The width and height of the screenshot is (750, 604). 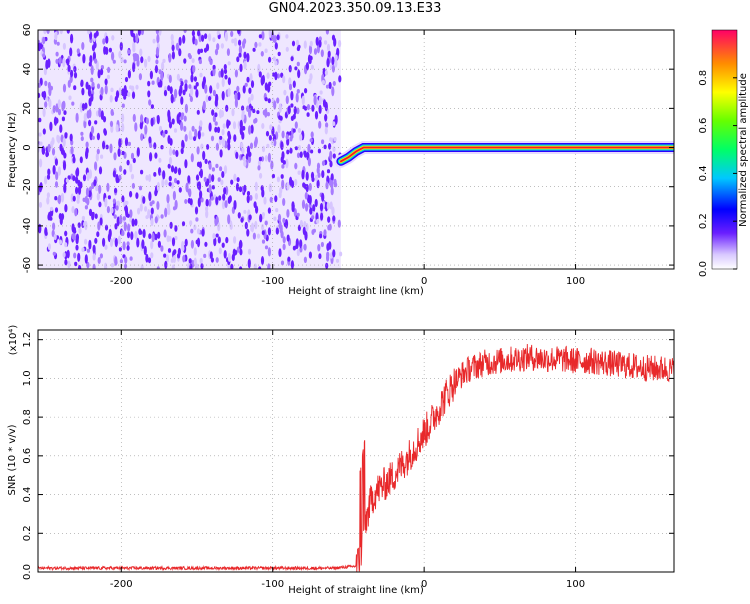 What do you see at coordinates (27, 417) in the screenshot?
I see `snr-y-tick-label-4: 0.8` at bounding box center [27, 417].